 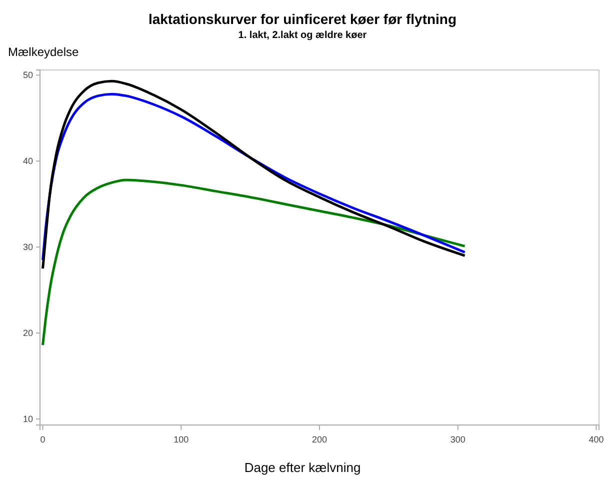 I want to click on x-tick-label: 300, so click(x=458, y=439).